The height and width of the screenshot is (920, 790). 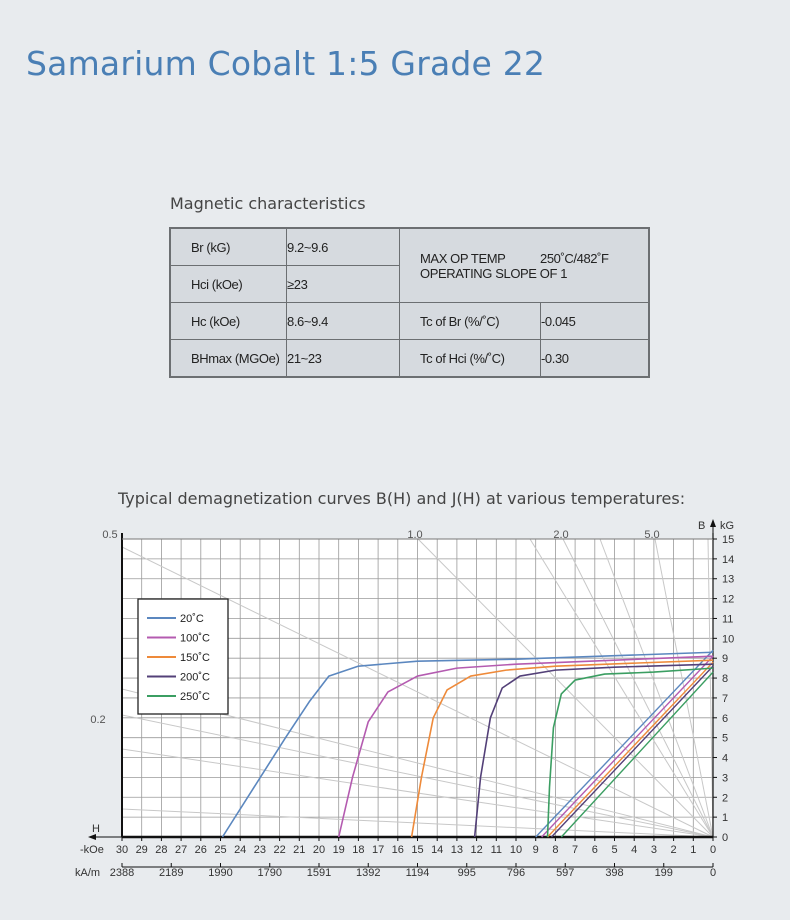 What do you see at coordinates (496, 850) in the screenshot?
I see `x-tick-label: 11` at bounding box center [496, 850].